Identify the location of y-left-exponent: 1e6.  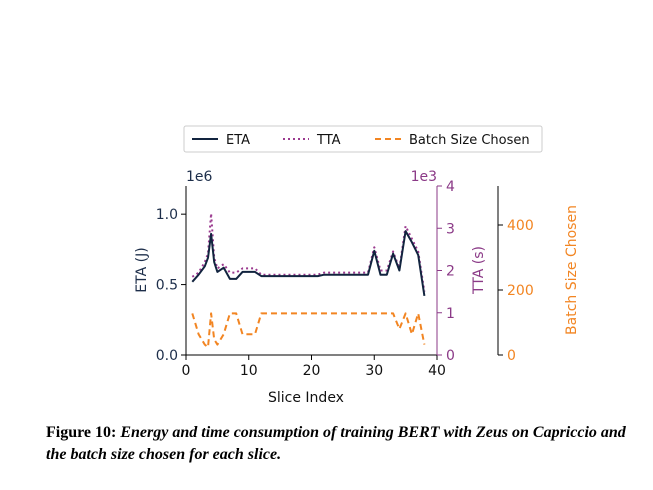
(199, 177).